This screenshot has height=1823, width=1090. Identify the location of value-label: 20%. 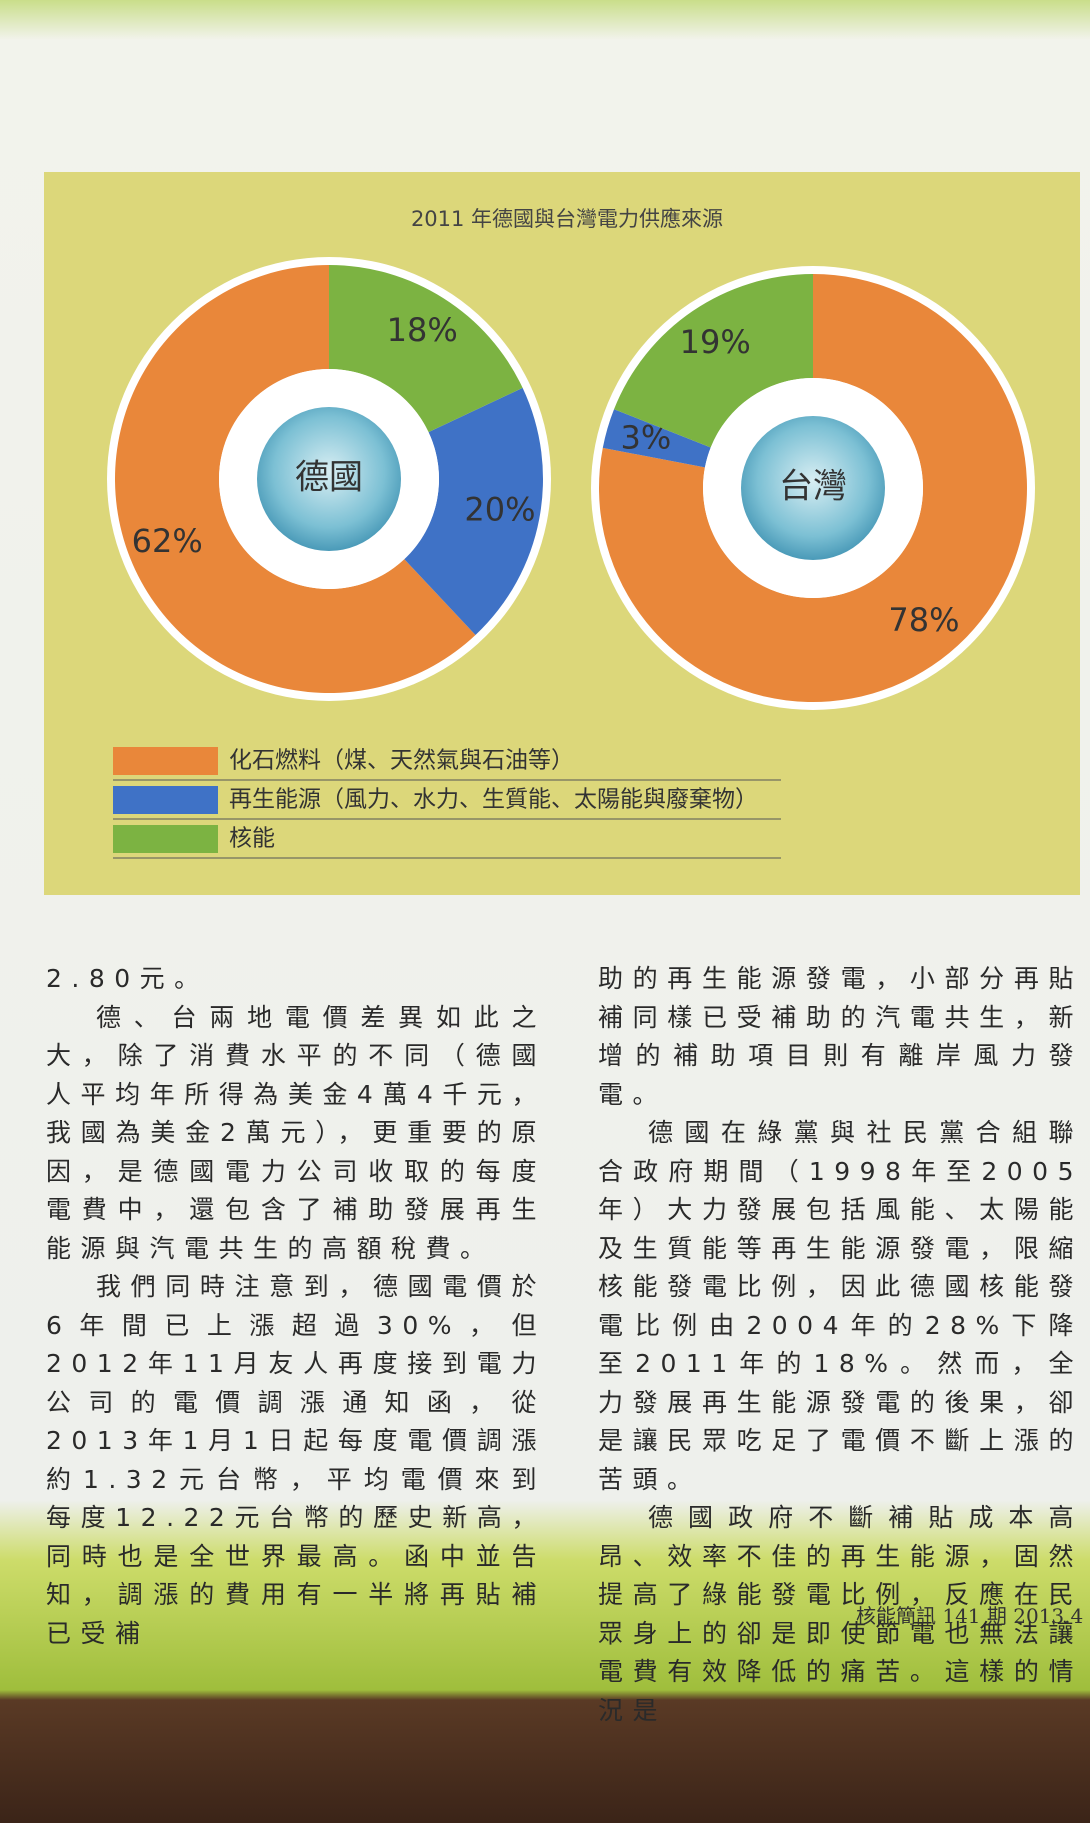
(499, 510).